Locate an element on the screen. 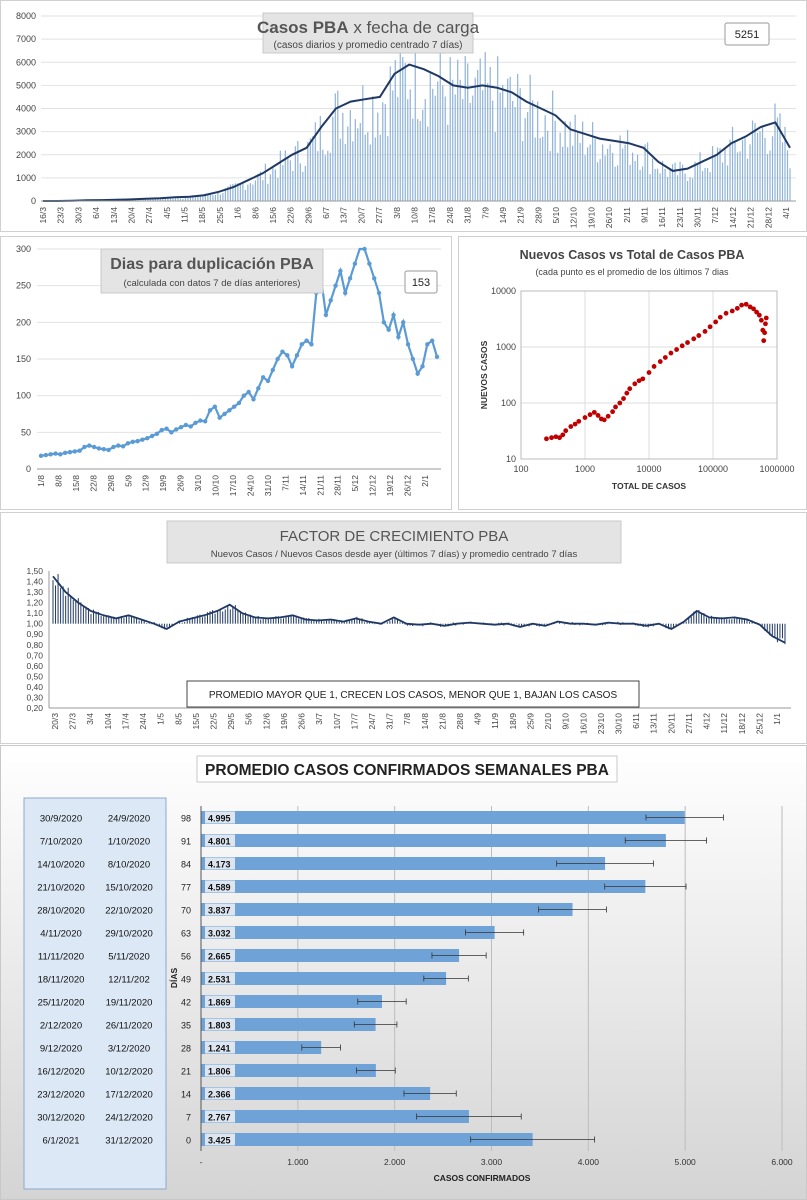  newvstotal-x-tick-label: 1000000 is located at coordinates (776, 469).